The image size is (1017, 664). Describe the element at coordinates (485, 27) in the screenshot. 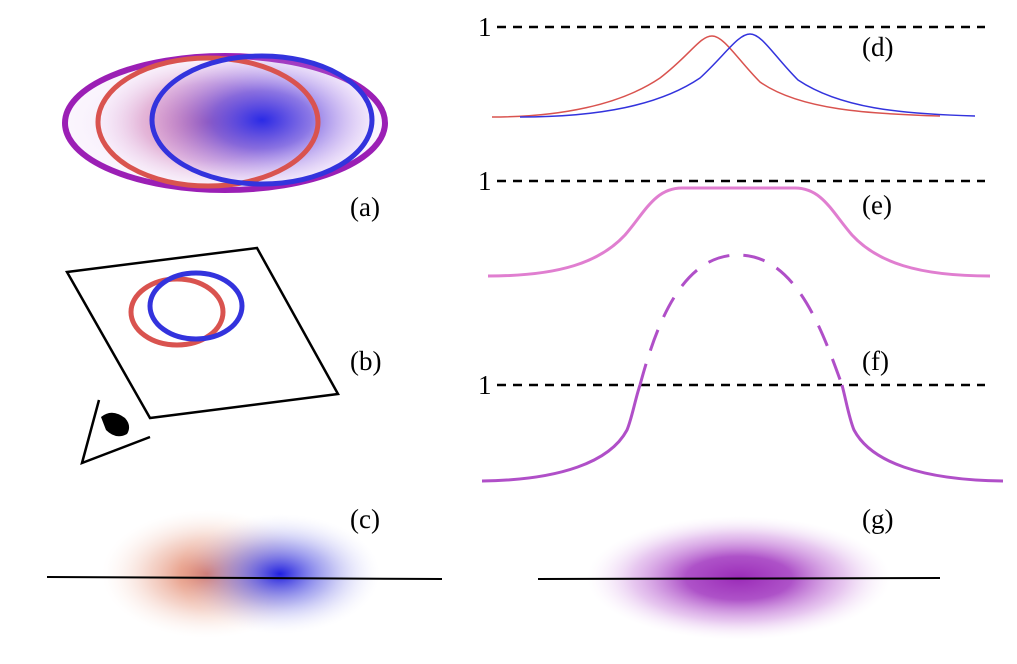

I see `level-label-d: 1` at that location.